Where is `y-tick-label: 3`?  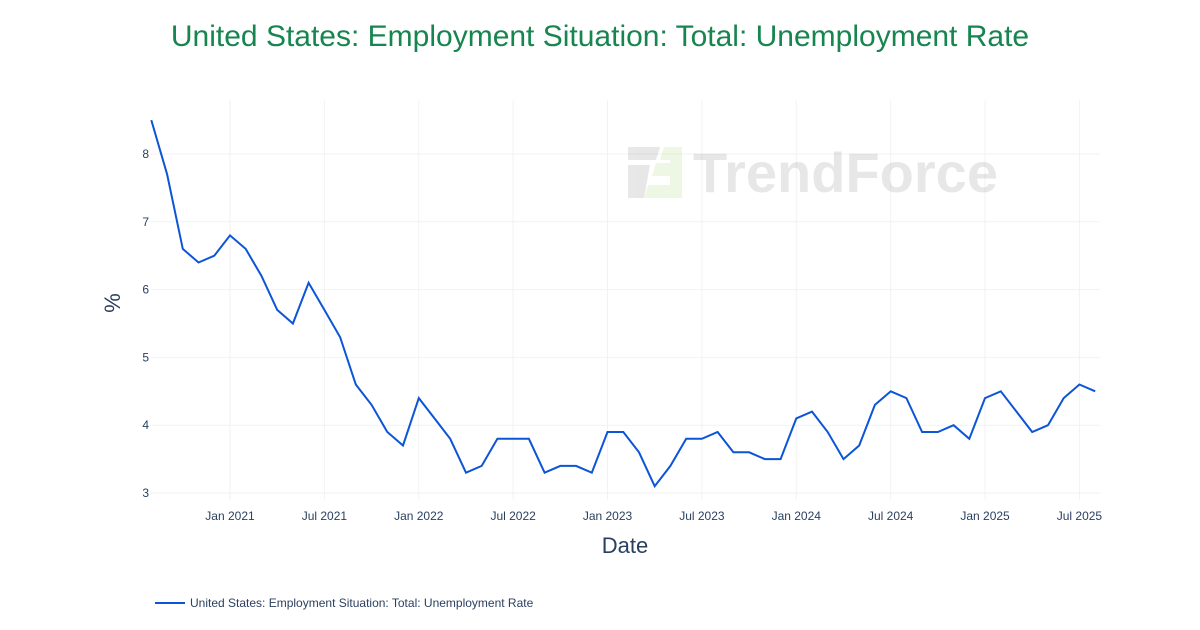
y-tick-label: 3 is located at coordinates (145, 493).